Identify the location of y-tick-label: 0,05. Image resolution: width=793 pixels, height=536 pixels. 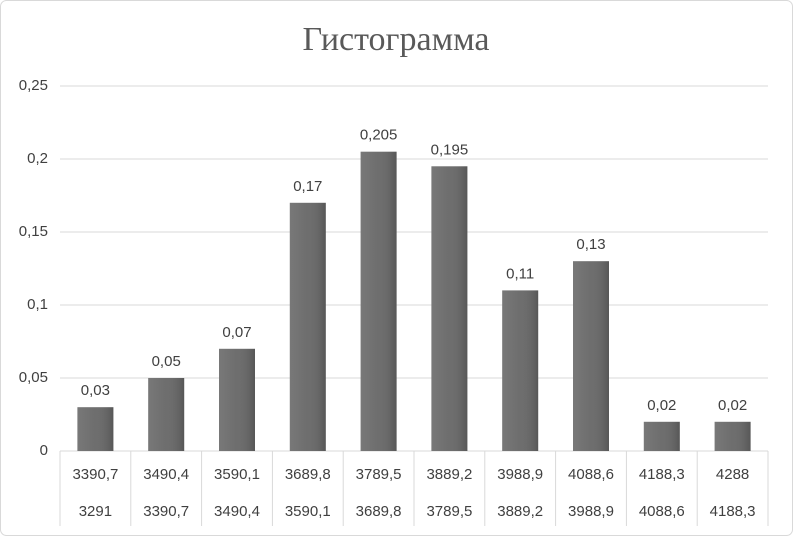
(33, 377).